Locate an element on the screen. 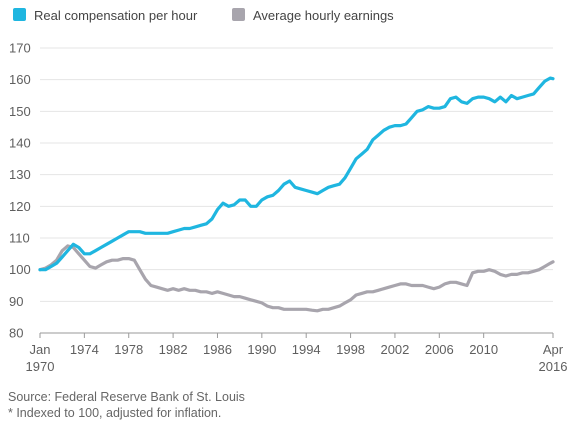 The width and height of the screenshot is (587, 429). legend-swatch-average-hourly-earnings is located at coordinates (238, 14).